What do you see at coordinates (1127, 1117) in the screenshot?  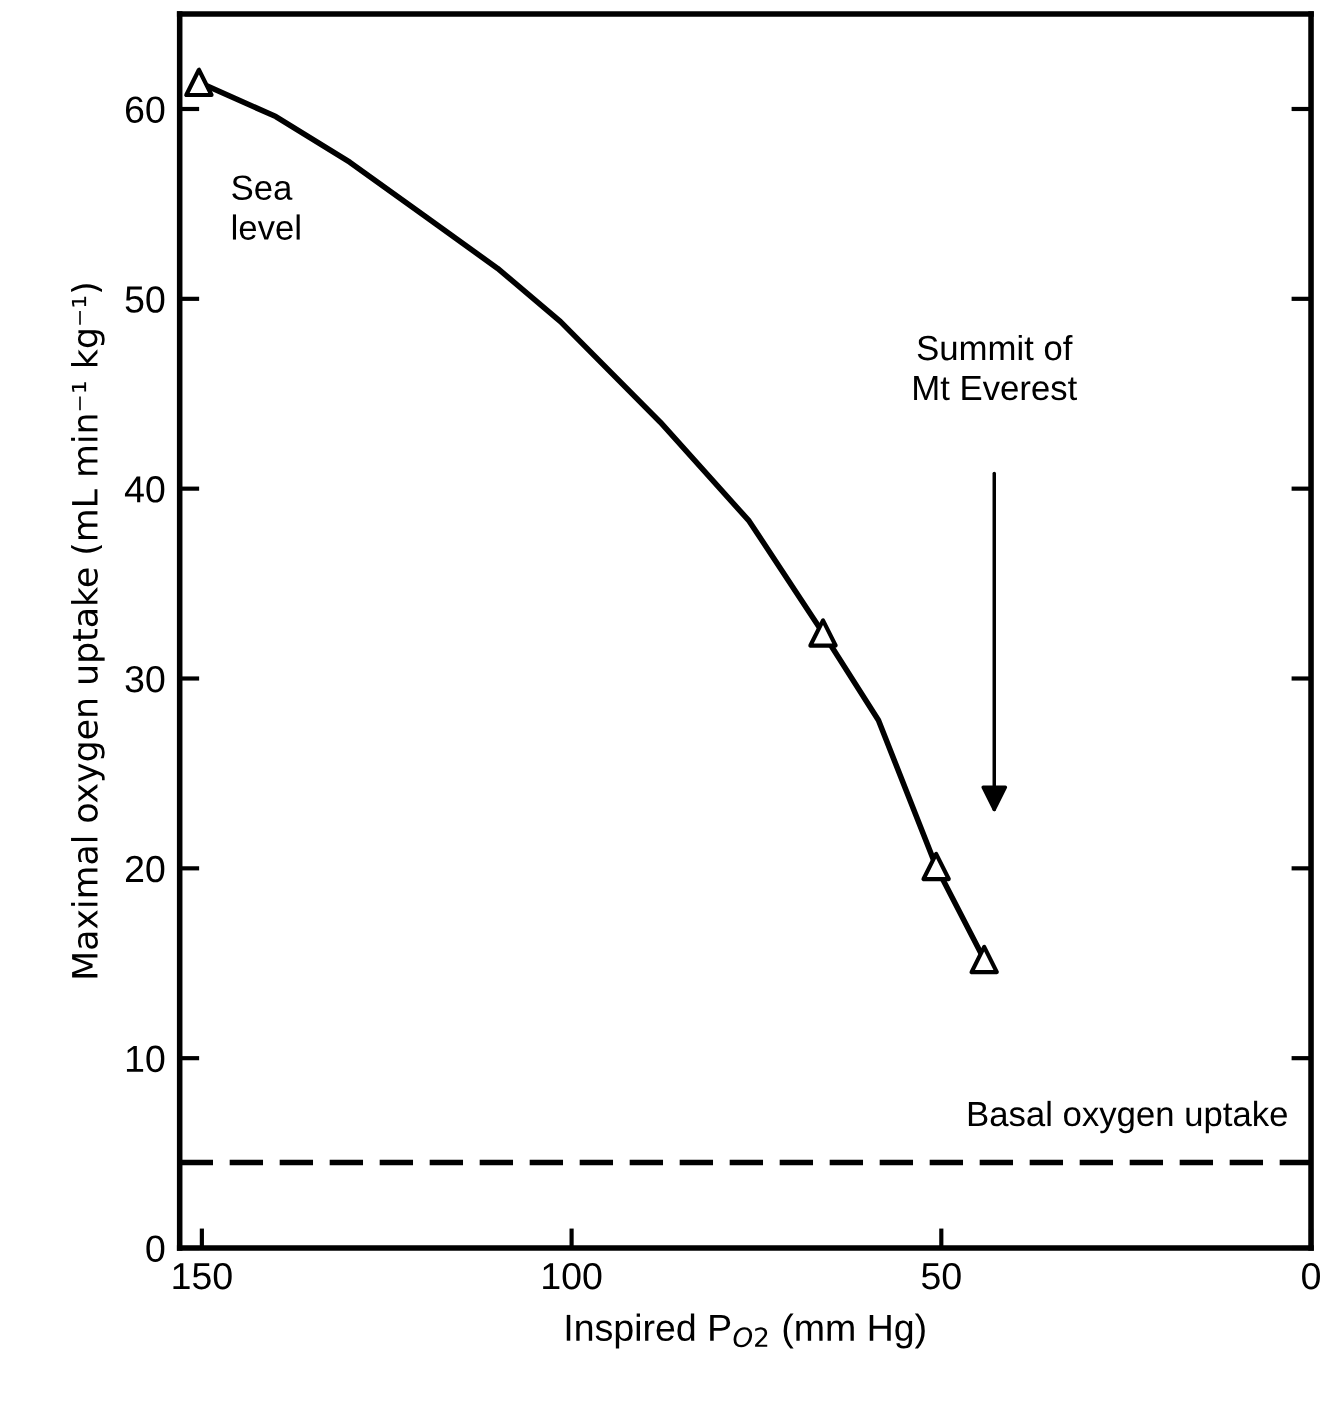 I see `legend-label: Basal oxygen uptake` at bounding box center [1127, 1117].